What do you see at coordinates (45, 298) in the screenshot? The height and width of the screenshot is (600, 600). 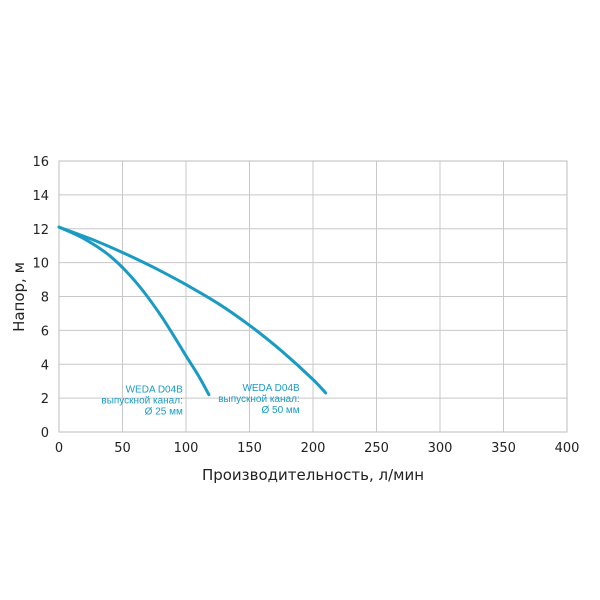 I see `y-tick-label: 8` at bounding box center [45, 298].